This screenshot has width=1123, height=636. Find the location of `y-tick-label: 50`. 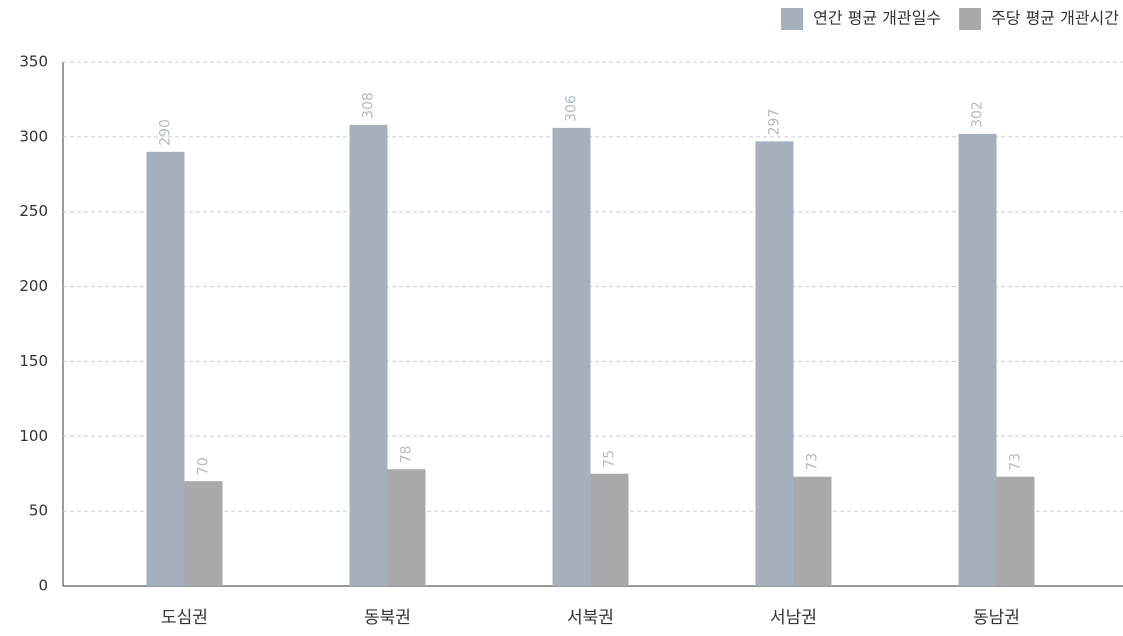

y-tick-label: 50 is located at coordinates (38, 511).